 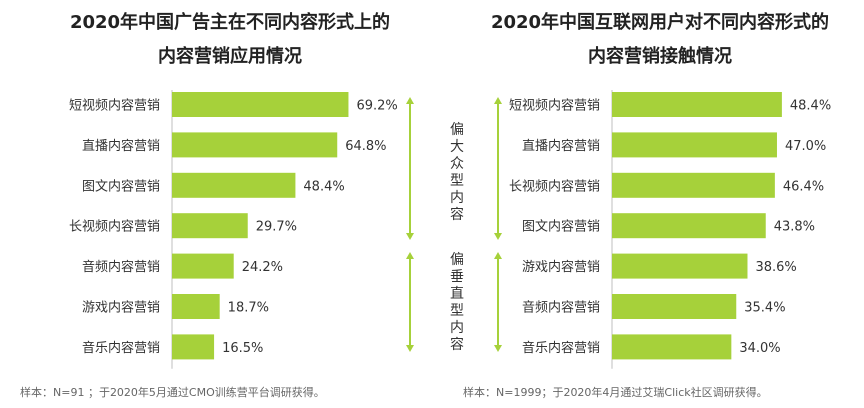 What do you see at coordinates (410, 100) in the screenshot?
I see `mass-content-arrow-head-top` at bounding box center [410, 100].